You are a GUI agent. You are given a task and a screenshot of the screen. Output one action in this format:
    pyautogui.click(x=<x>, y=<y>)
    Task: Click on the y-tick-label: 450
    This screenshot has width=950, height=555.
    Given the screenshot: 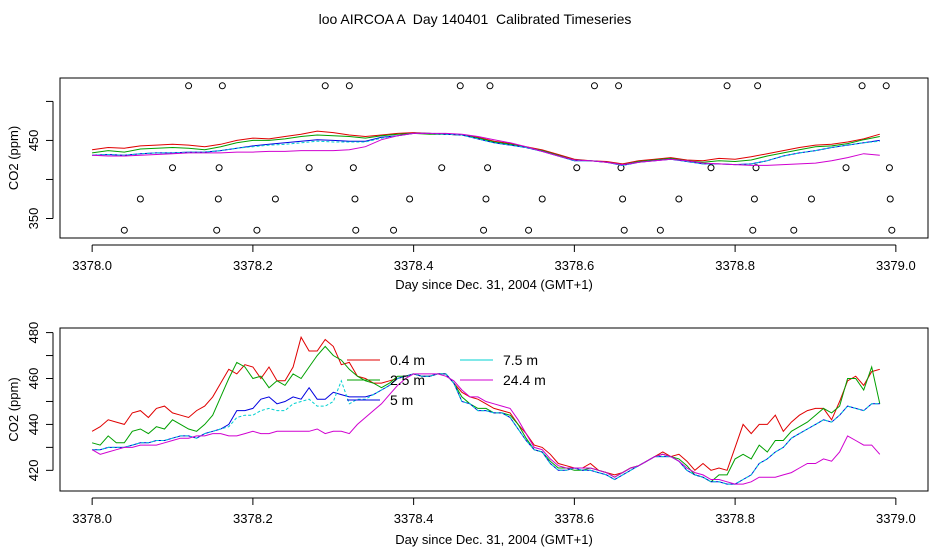 What is the action you would take?
    pyautogui.click(x=33, y=141)
    